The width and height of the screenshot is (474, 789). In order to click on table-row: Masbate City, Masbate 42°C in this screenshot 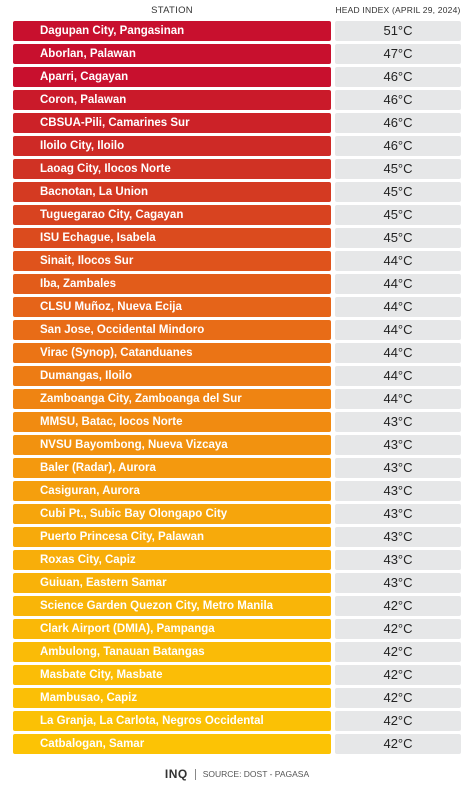, I will do `click(237, 675)`.